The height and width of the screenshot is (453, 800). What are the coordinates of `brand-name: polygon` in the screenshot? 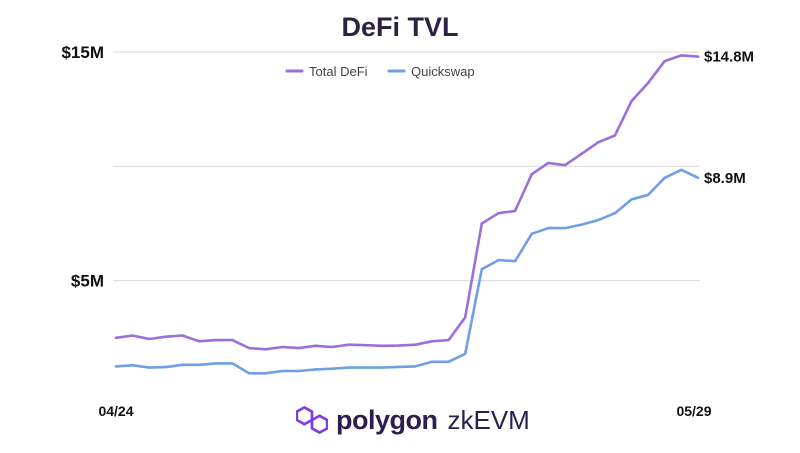 It's located at (387, 419).